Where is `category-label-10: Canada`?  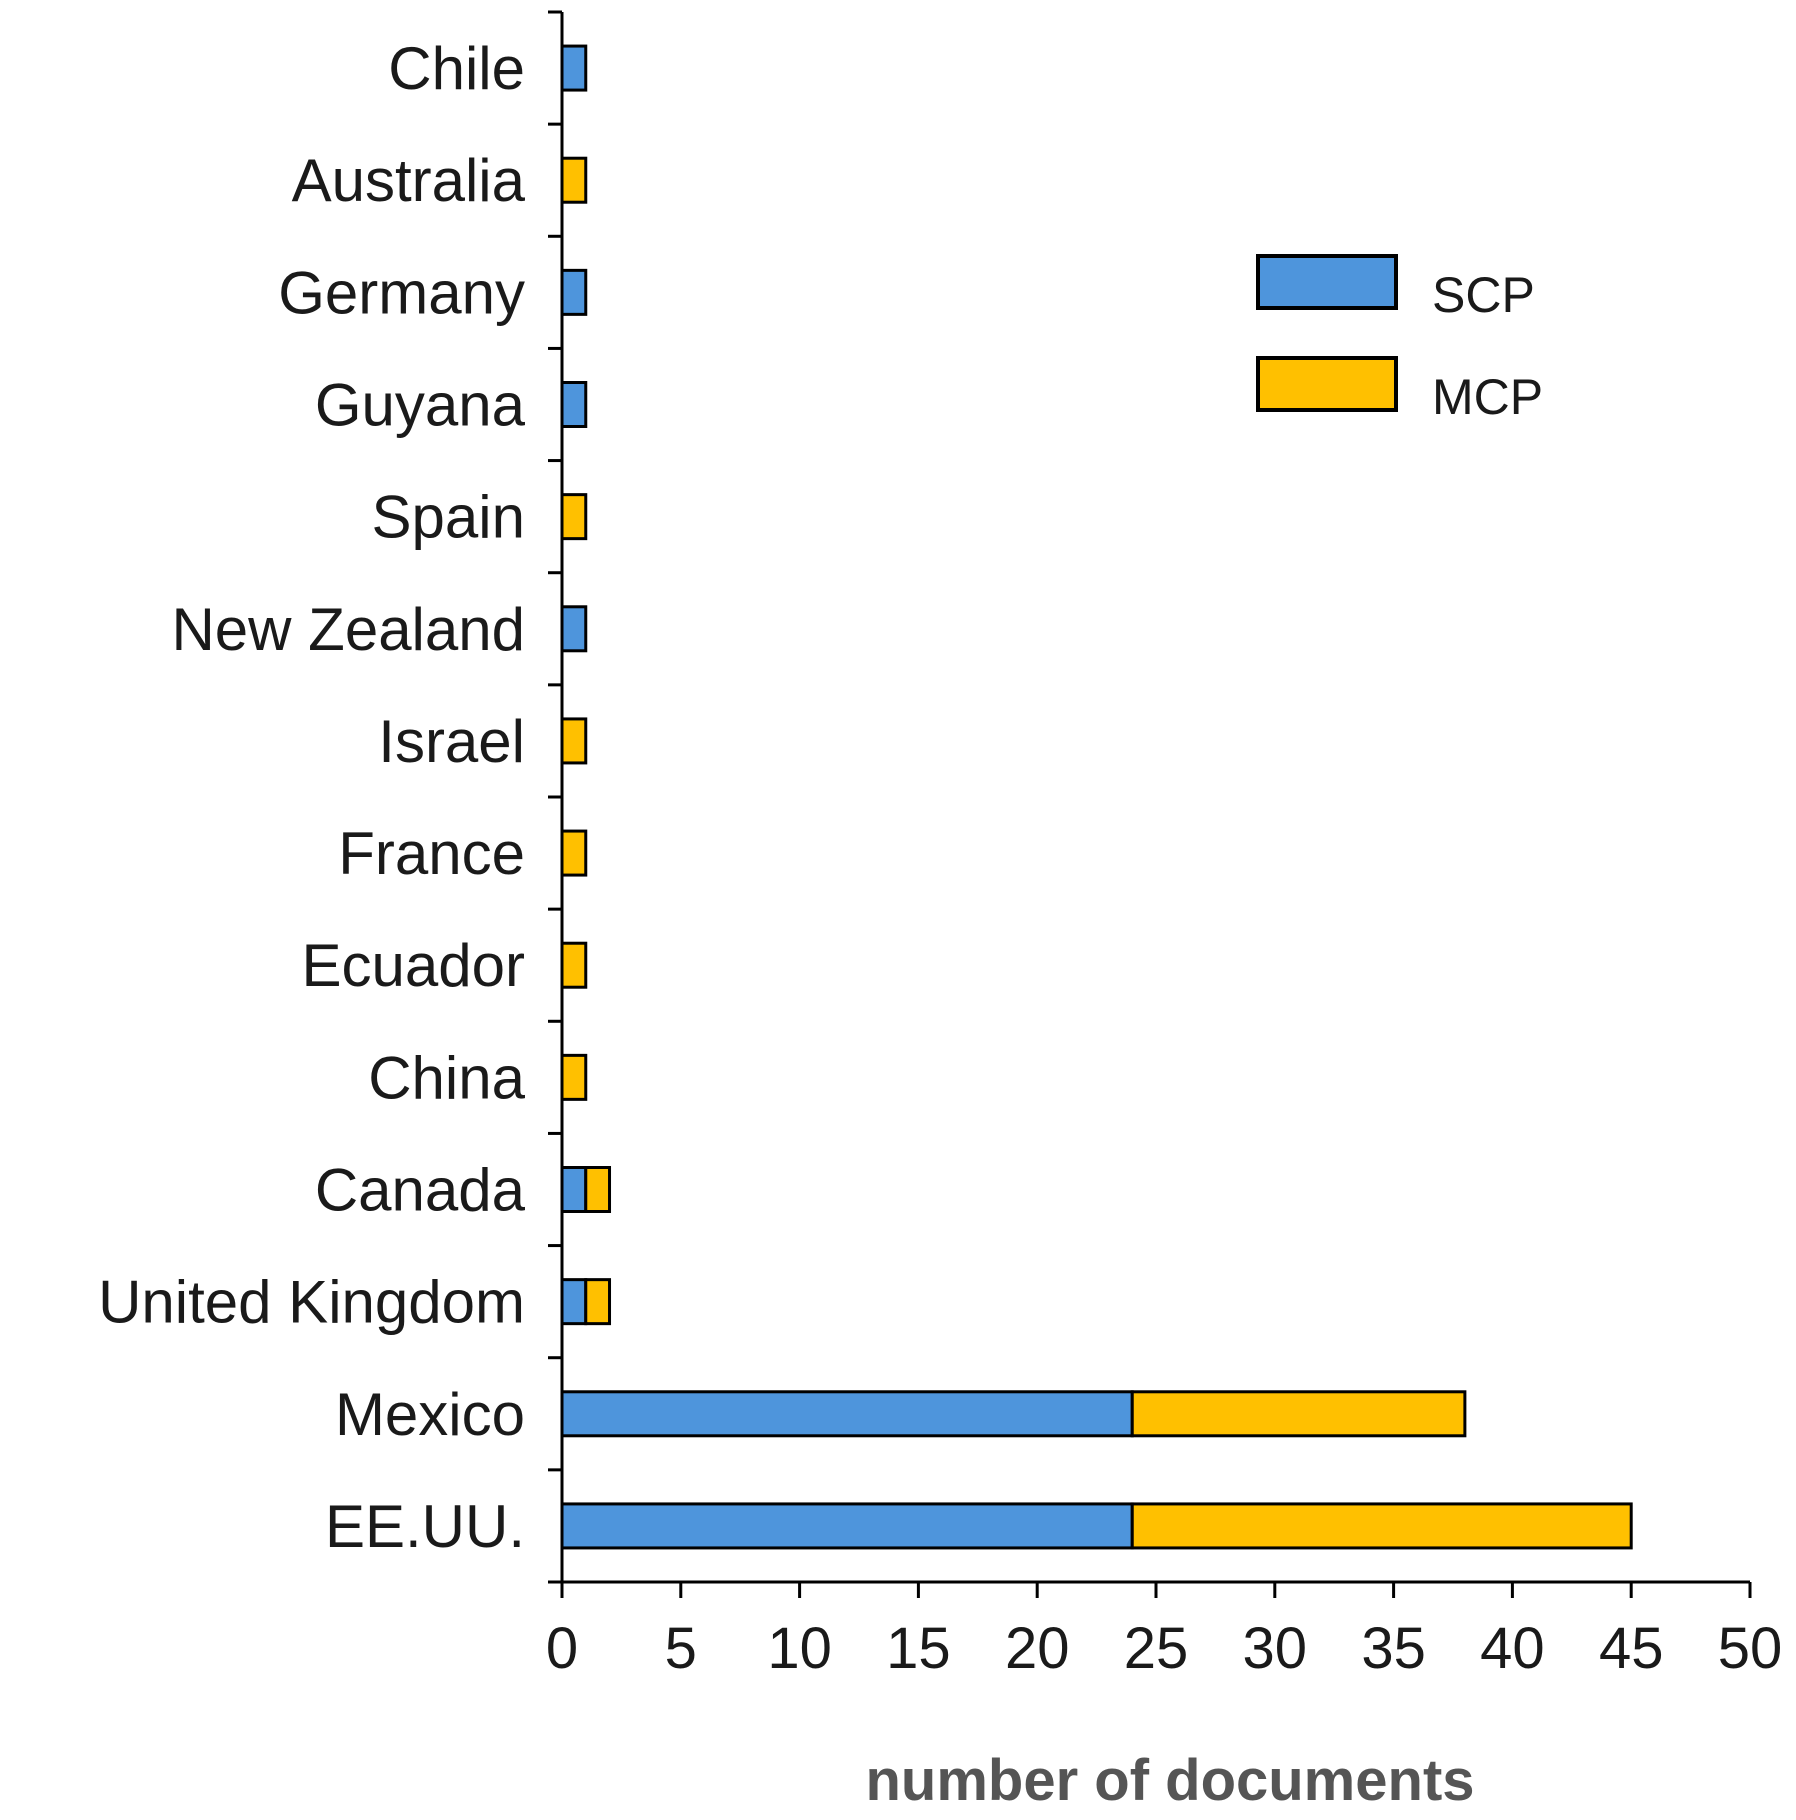
category-label-10: Canada is located at coordinates (420, 1190).